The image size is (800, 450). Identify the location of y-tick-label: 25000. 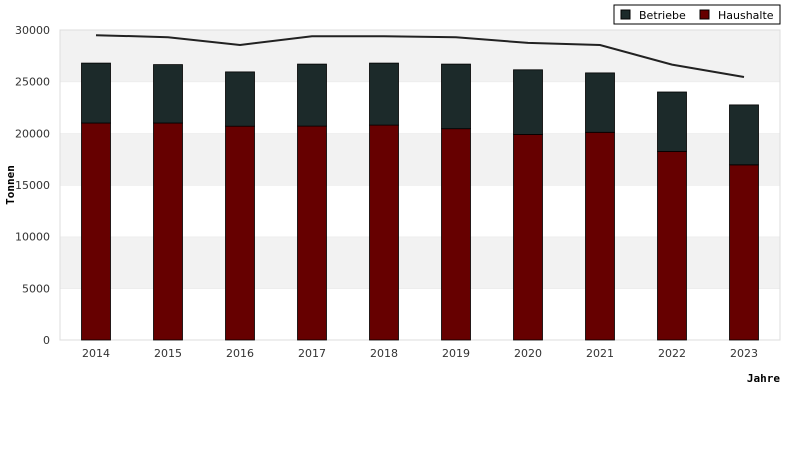
(32, 82).